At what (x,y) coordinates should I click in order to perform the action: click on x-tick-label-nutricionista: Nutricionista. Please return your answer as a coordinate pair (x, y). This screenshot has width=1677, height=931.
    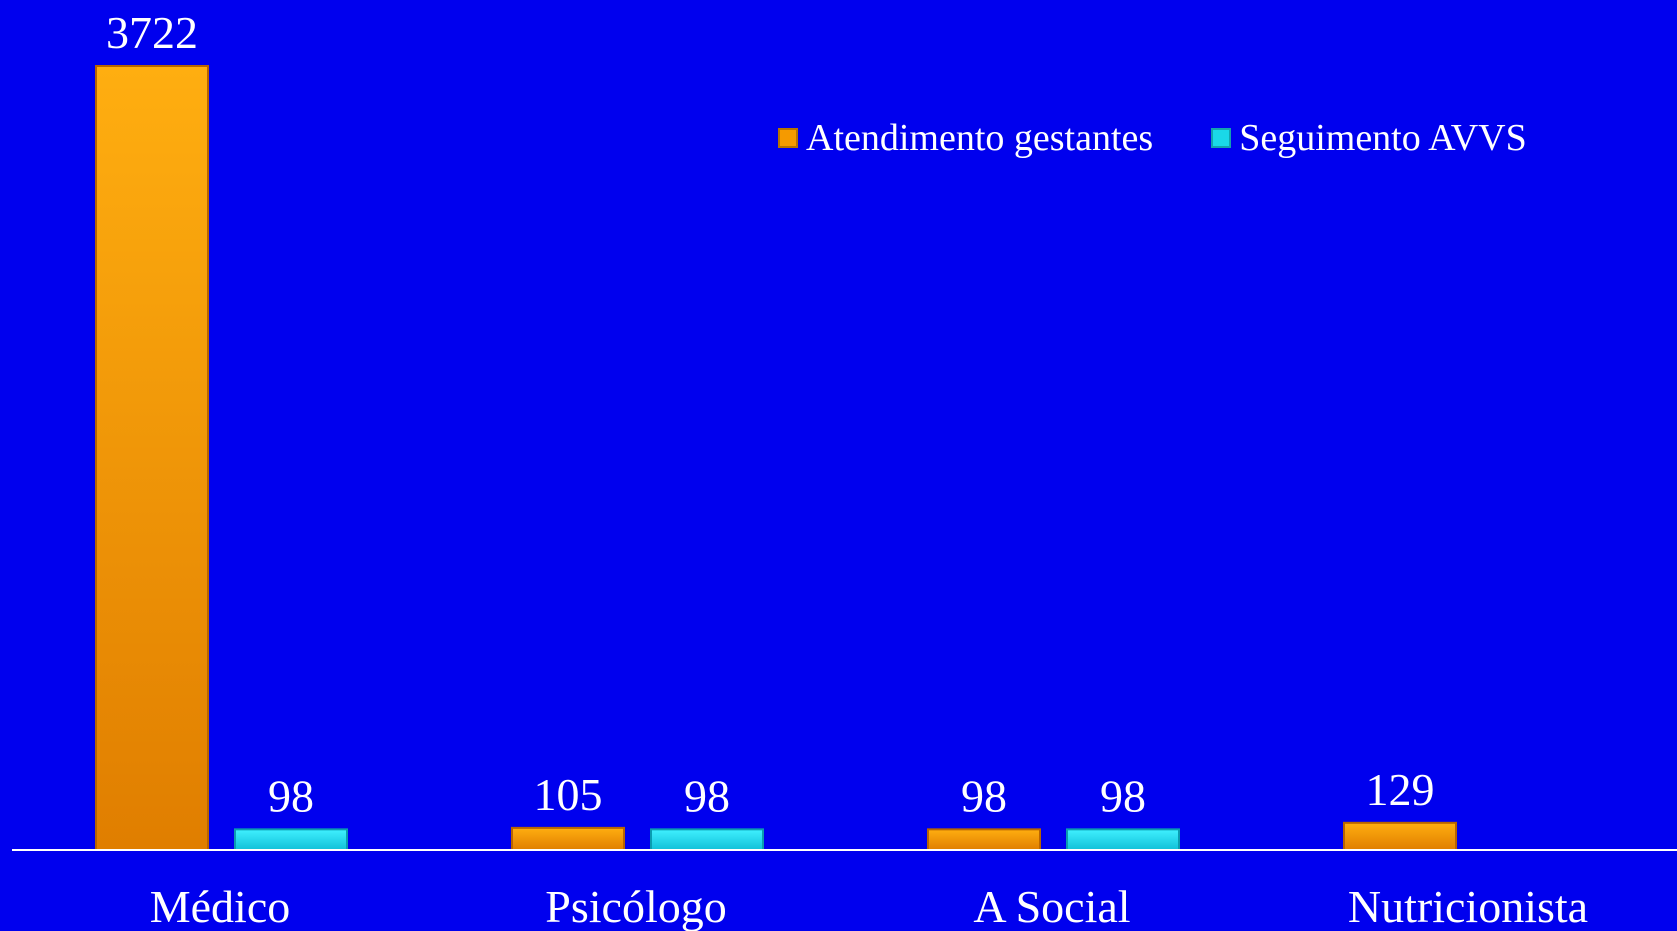
    Looking at the image, I should click on (1468, 906).